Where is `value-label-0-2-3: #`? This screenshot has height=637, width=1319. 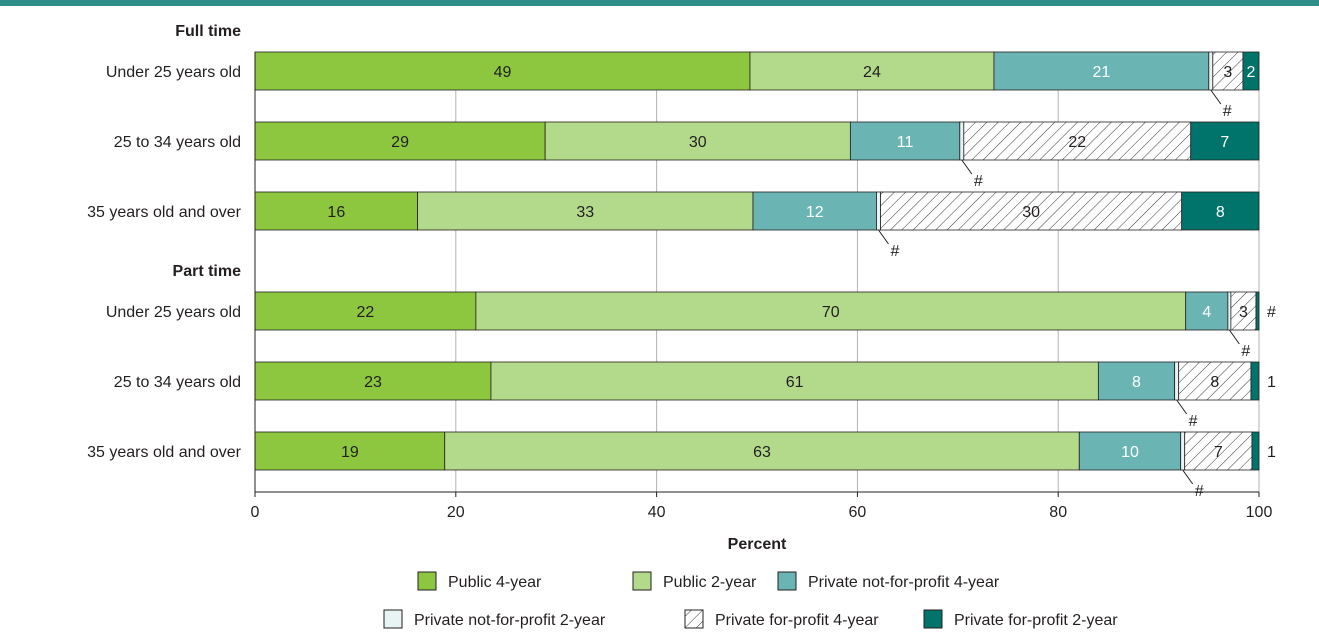
value-label-0-2-3: # is located at coordinates (894, 251).